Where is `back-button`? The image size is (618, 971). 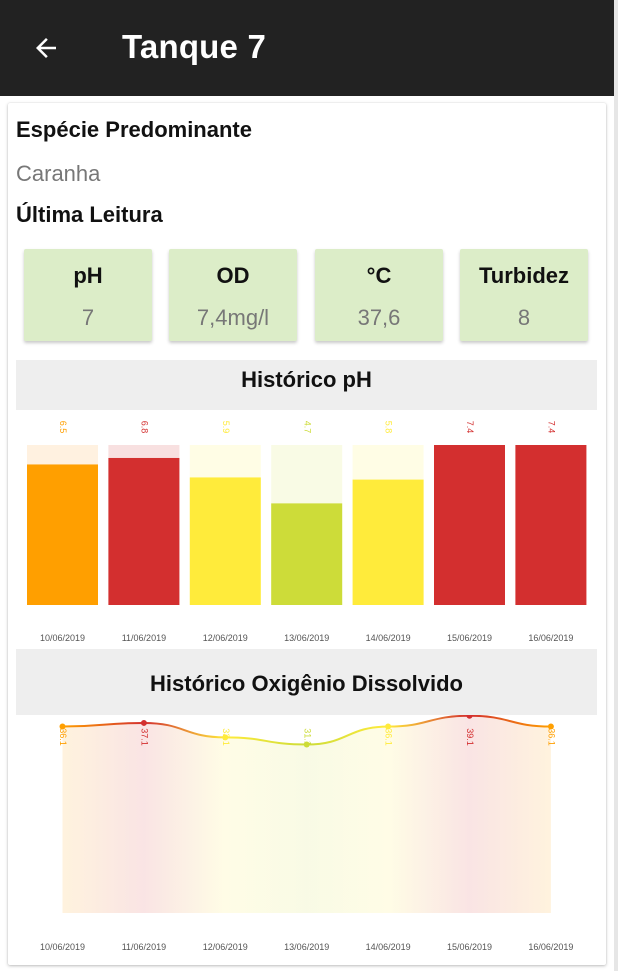
back-button is located at coordinates (46, 48).